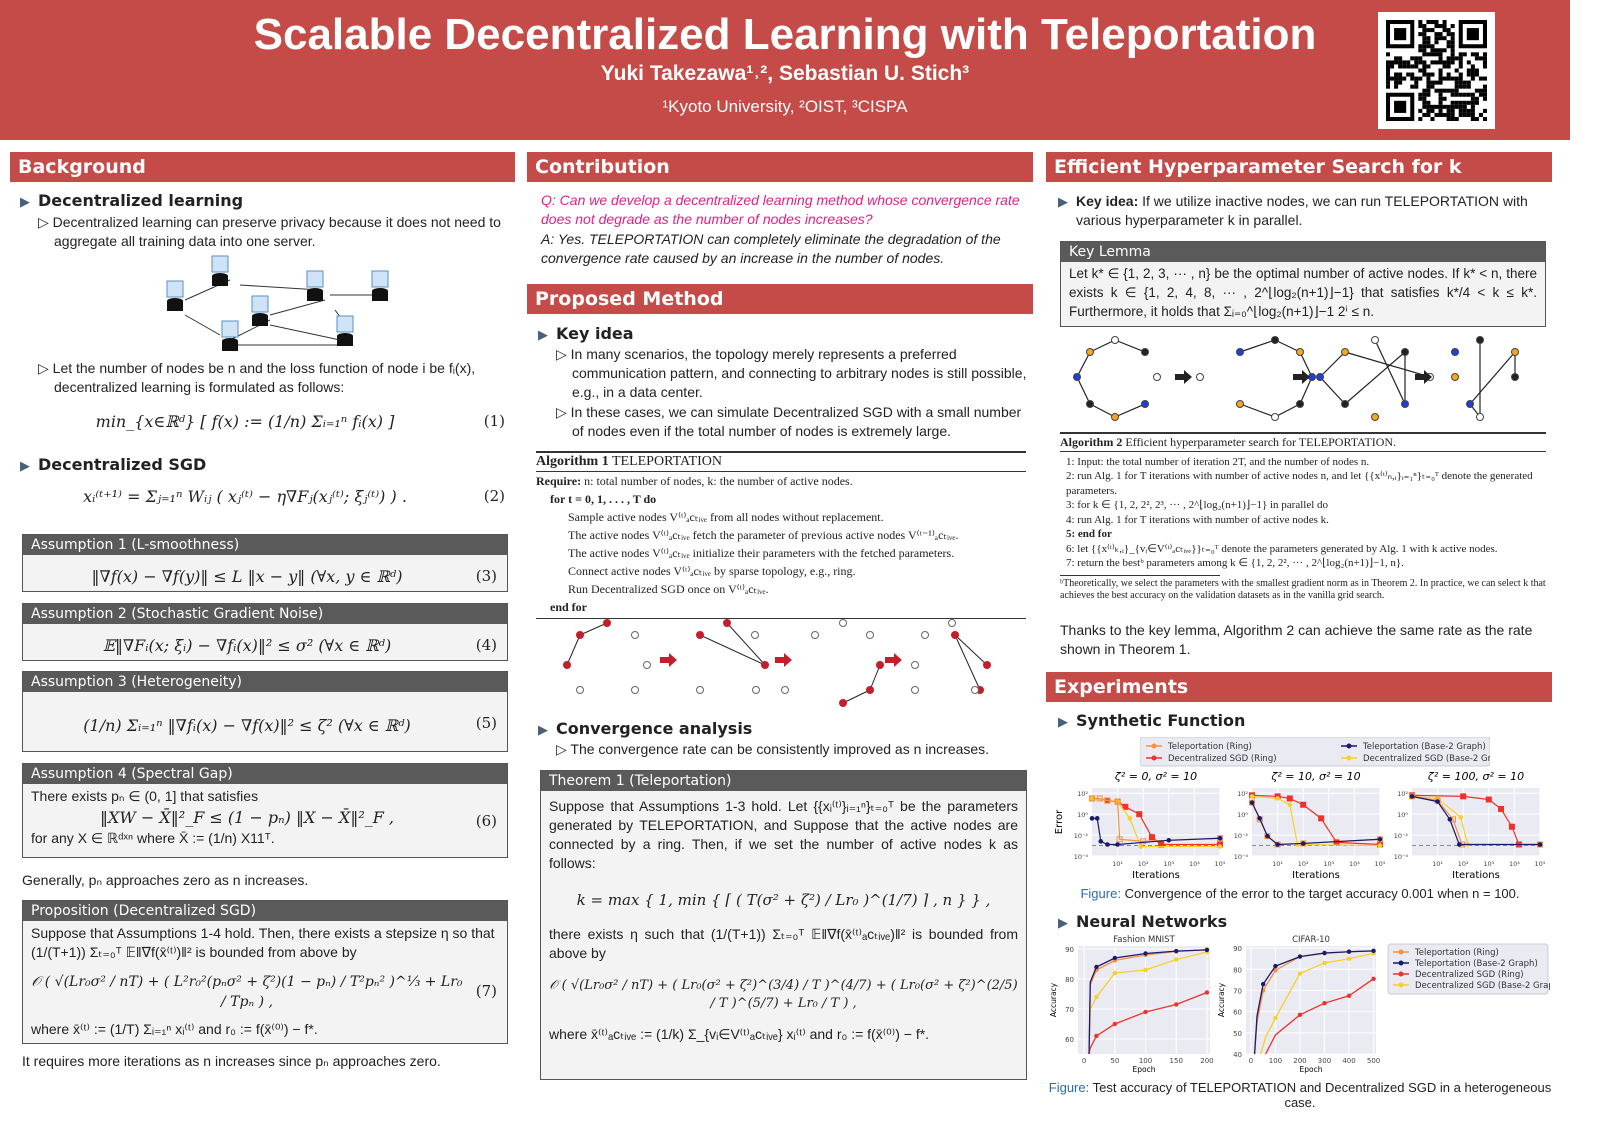 The height and width of the screenshot is (1124, 1602). Describe the element at coordinates (1400, 34) in the screenshot. I see `qr-finder-center` at that location.